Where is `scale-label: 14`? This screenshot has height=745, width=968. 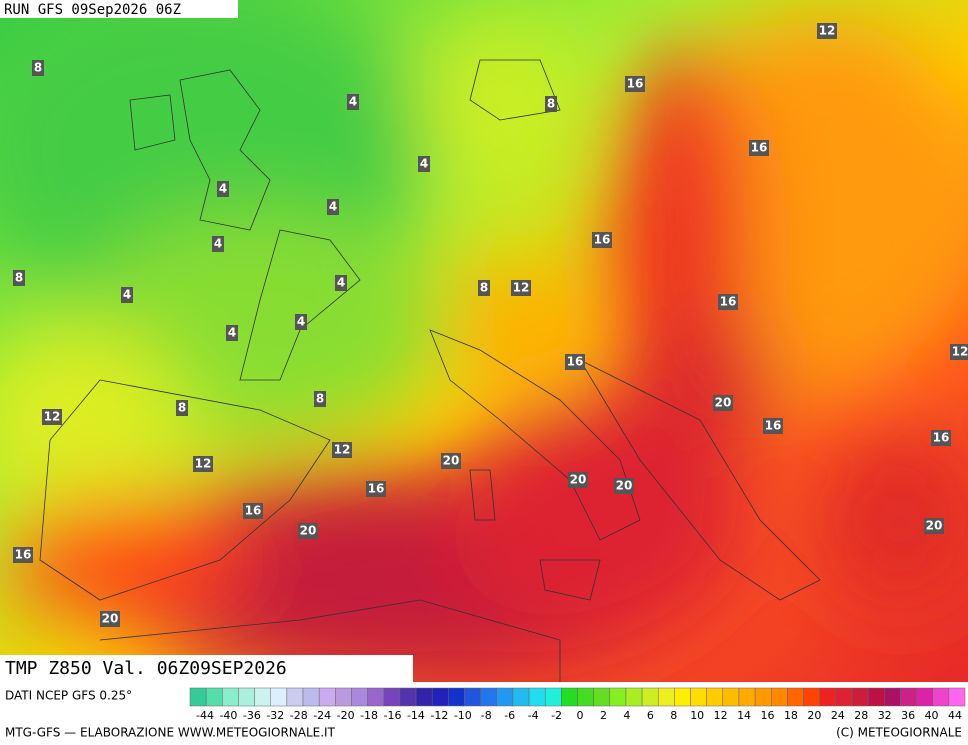
scale-label: 14 is located at coordinates (744, 715).